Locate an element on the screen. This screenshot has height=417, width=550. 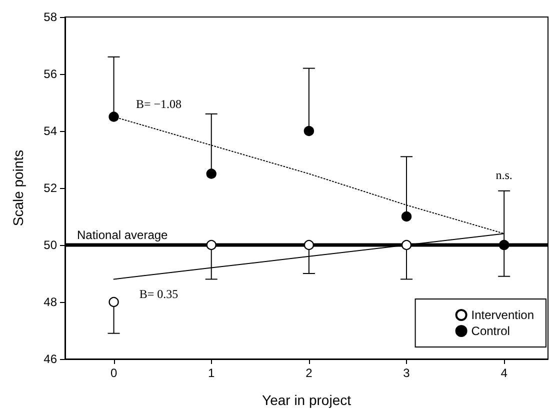
y-tick-label: 56 is located at coordinates (51, 74).